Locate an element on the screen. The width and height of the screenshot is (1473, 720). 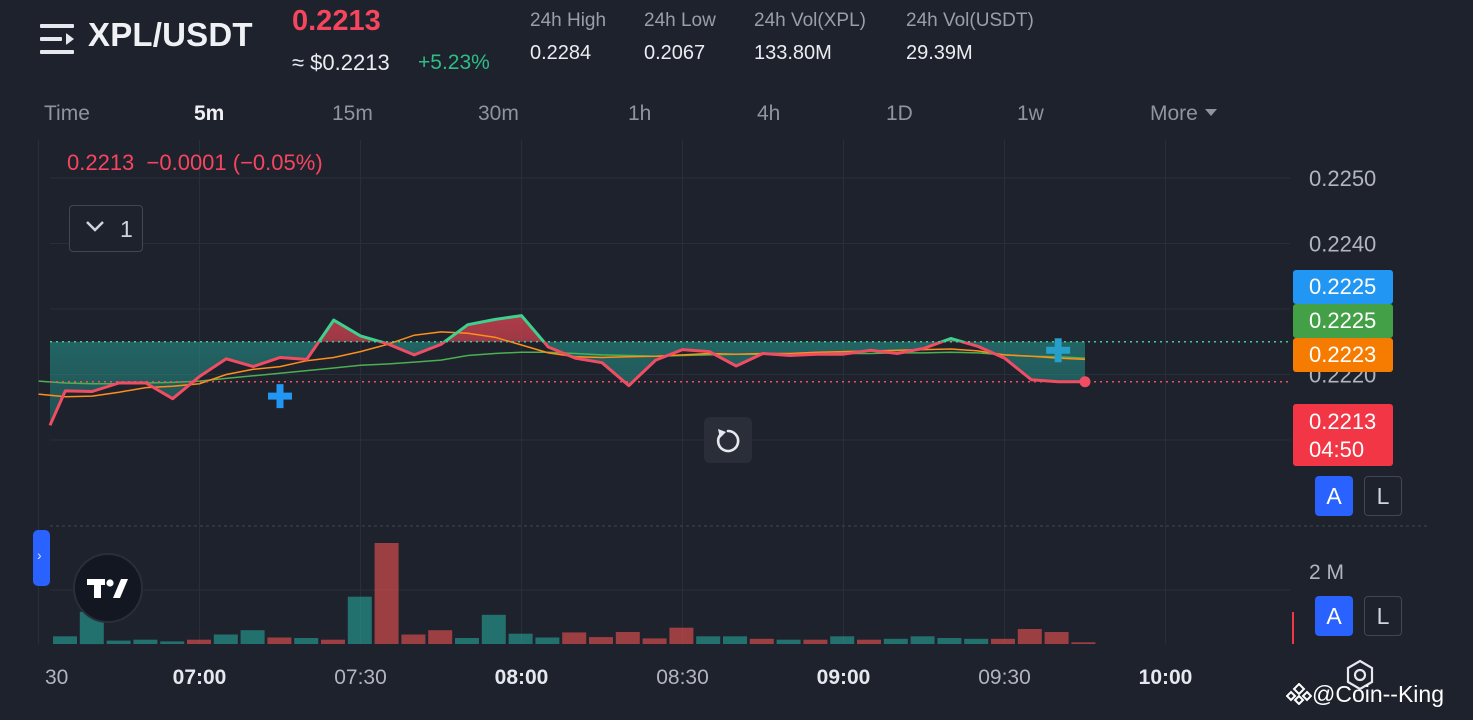
legend-collapse-button: 1 is located at coordinates (106, 228).